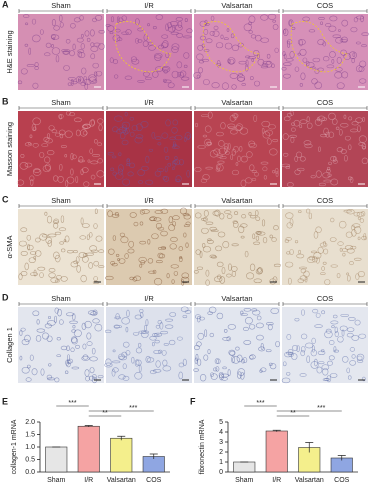  What do you see at coordinates (231, 47) in the screenshot?
I see `lesion-outline` at bounding box center [231, 47].